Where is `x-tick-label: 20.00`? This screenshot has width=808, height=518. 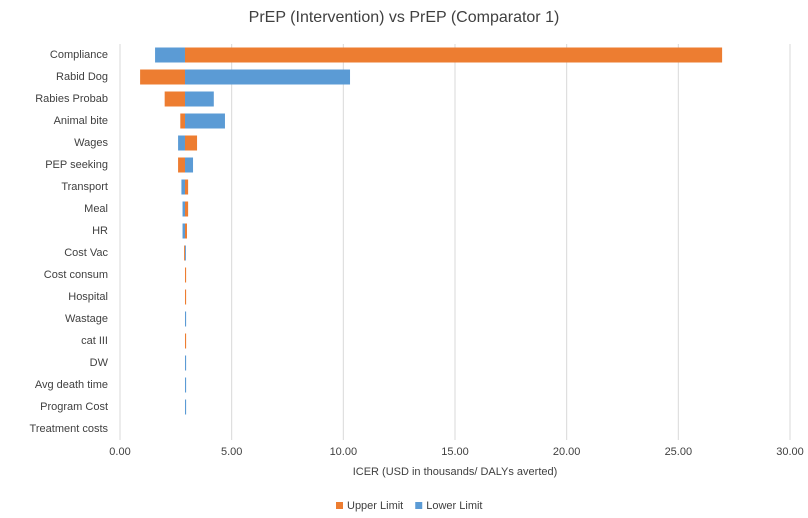
x-tick-label: 20.00 is located at coordinates (567, 452).